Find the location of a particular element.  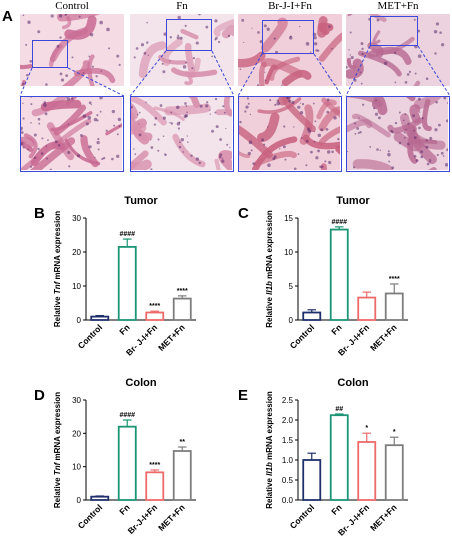

y-tick-label: 0.0 is located at coordinates (288, 500).